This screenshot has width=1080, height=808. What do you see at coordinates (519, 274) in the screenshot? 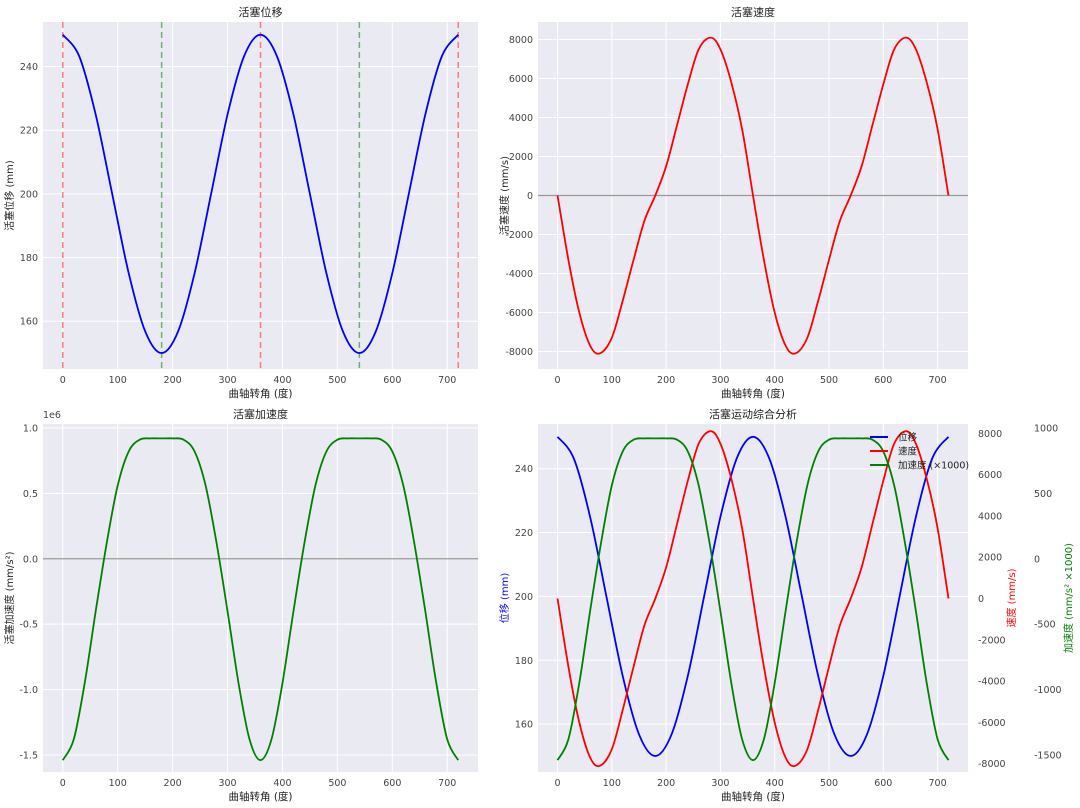
I see `y-tick-label: -4000` at bounding box center [519, 274].